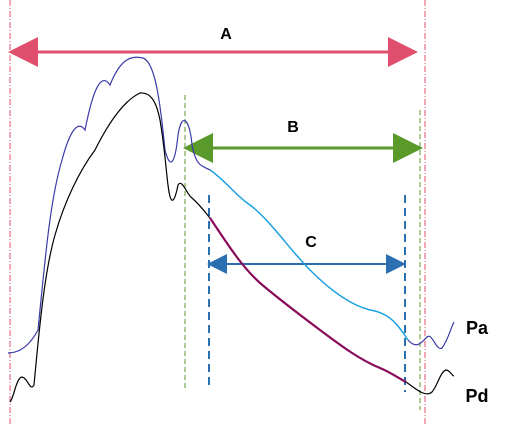  I want to click on interval-label: B, so click(293, 127).